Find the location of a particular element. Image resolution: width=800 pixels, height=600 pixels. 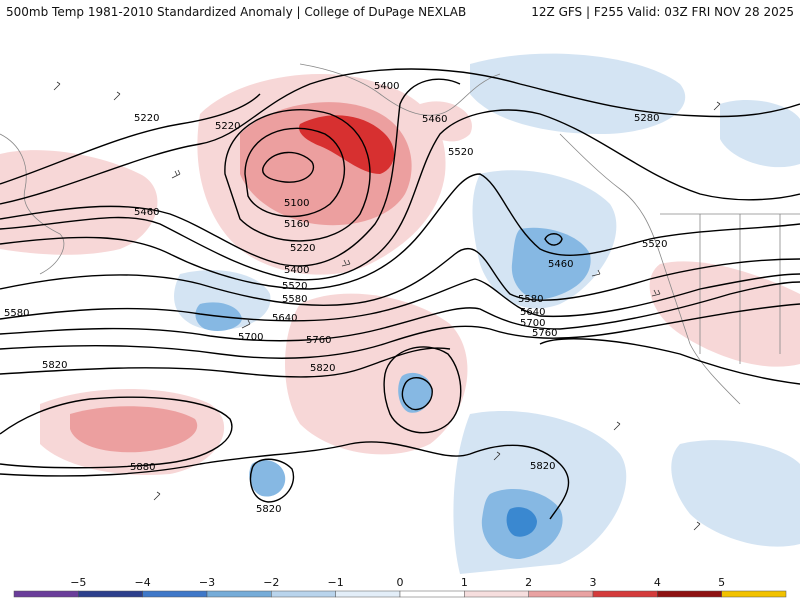

coastline-alaska is located at coordinates (400, 89).